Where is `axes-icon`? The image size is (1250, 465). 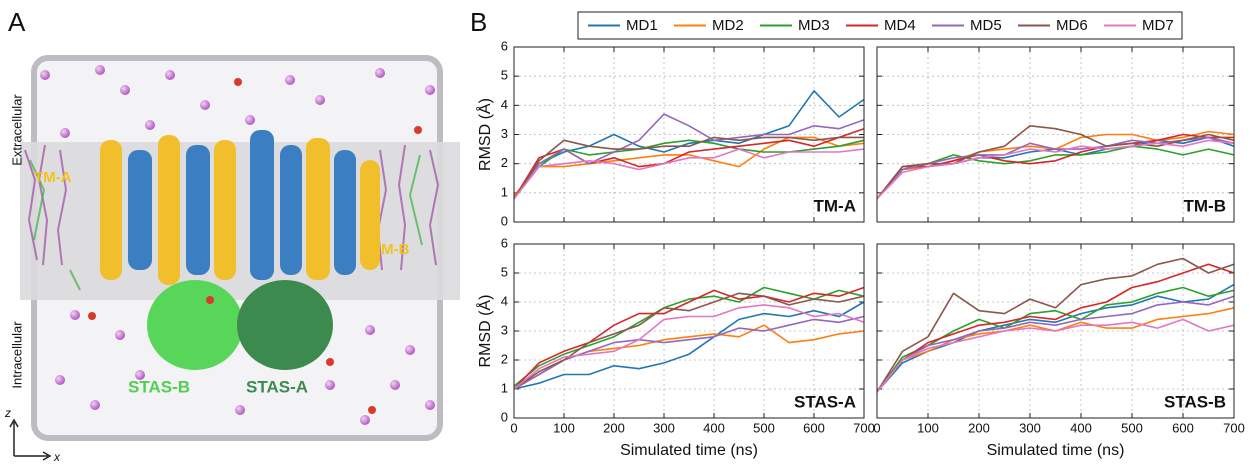 axes-icon is located at coordinates (30, 439).